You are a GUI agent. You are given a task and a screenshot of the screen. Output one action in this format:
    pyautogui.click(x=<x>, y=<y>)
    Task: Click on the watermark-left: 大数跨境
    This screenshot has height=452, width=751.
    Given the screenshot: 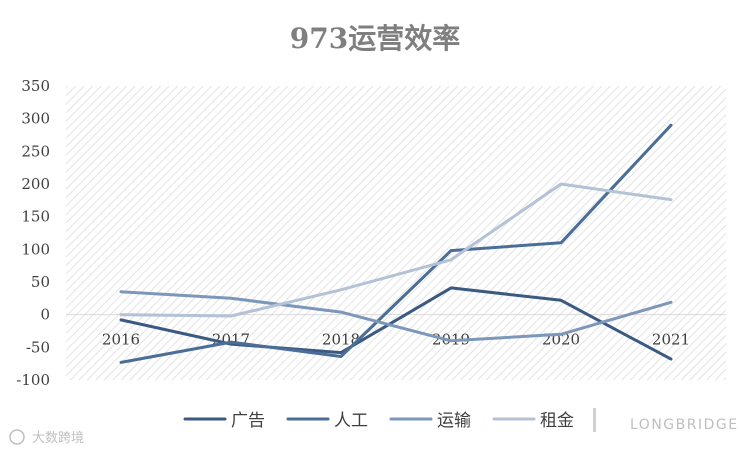 What is the action you would take?
    pyautogui.click(x=46, y=437)
    